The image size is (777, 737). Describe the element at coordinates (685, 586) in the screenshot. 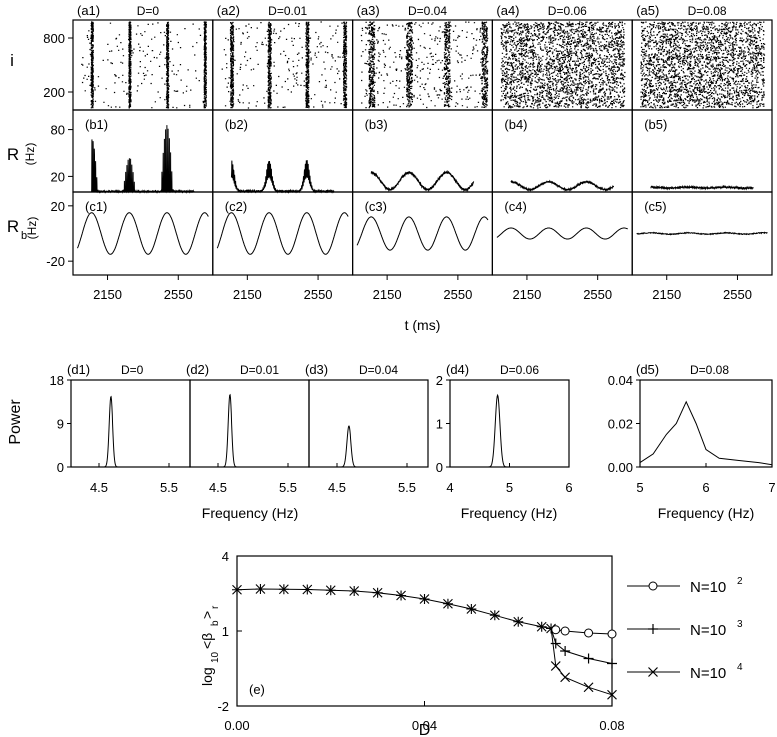

I see `legend-entry: N=10 2` at that location.